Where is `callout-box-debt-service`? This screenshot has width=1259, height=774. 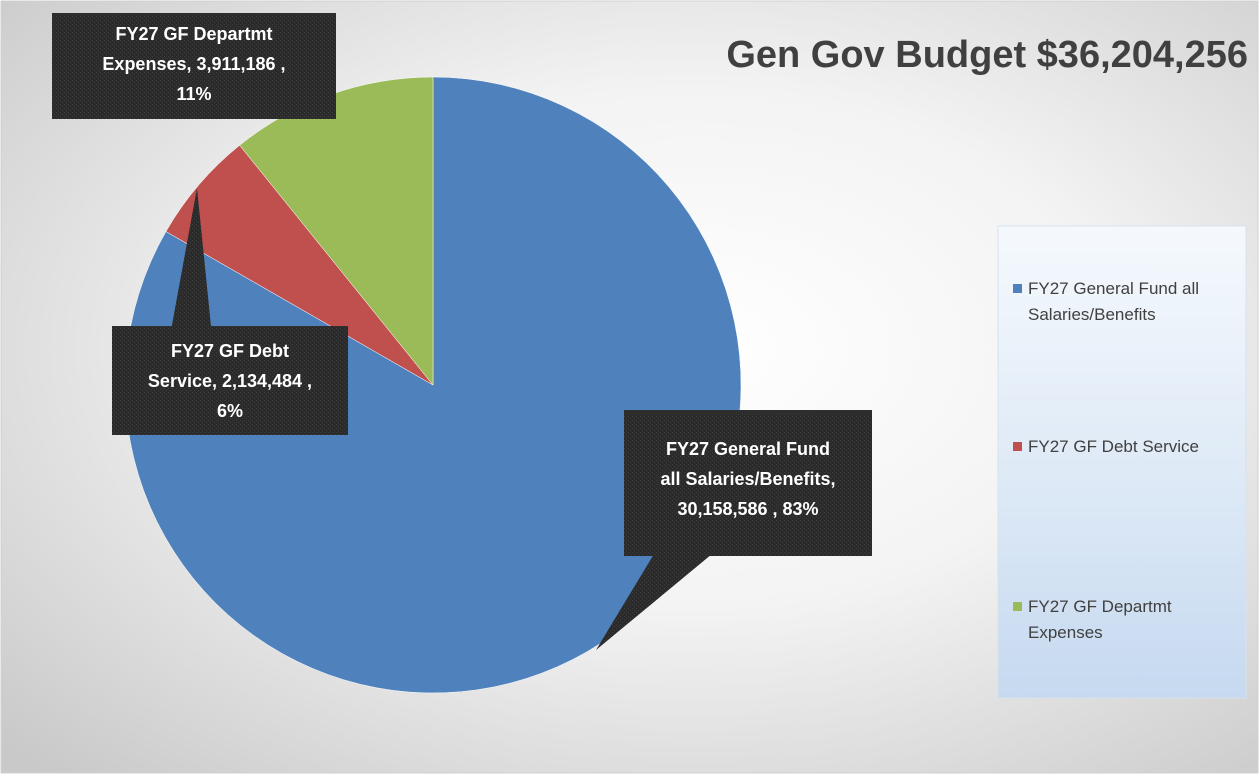 callout-box-debt-service is located at coordinates (230, 380).